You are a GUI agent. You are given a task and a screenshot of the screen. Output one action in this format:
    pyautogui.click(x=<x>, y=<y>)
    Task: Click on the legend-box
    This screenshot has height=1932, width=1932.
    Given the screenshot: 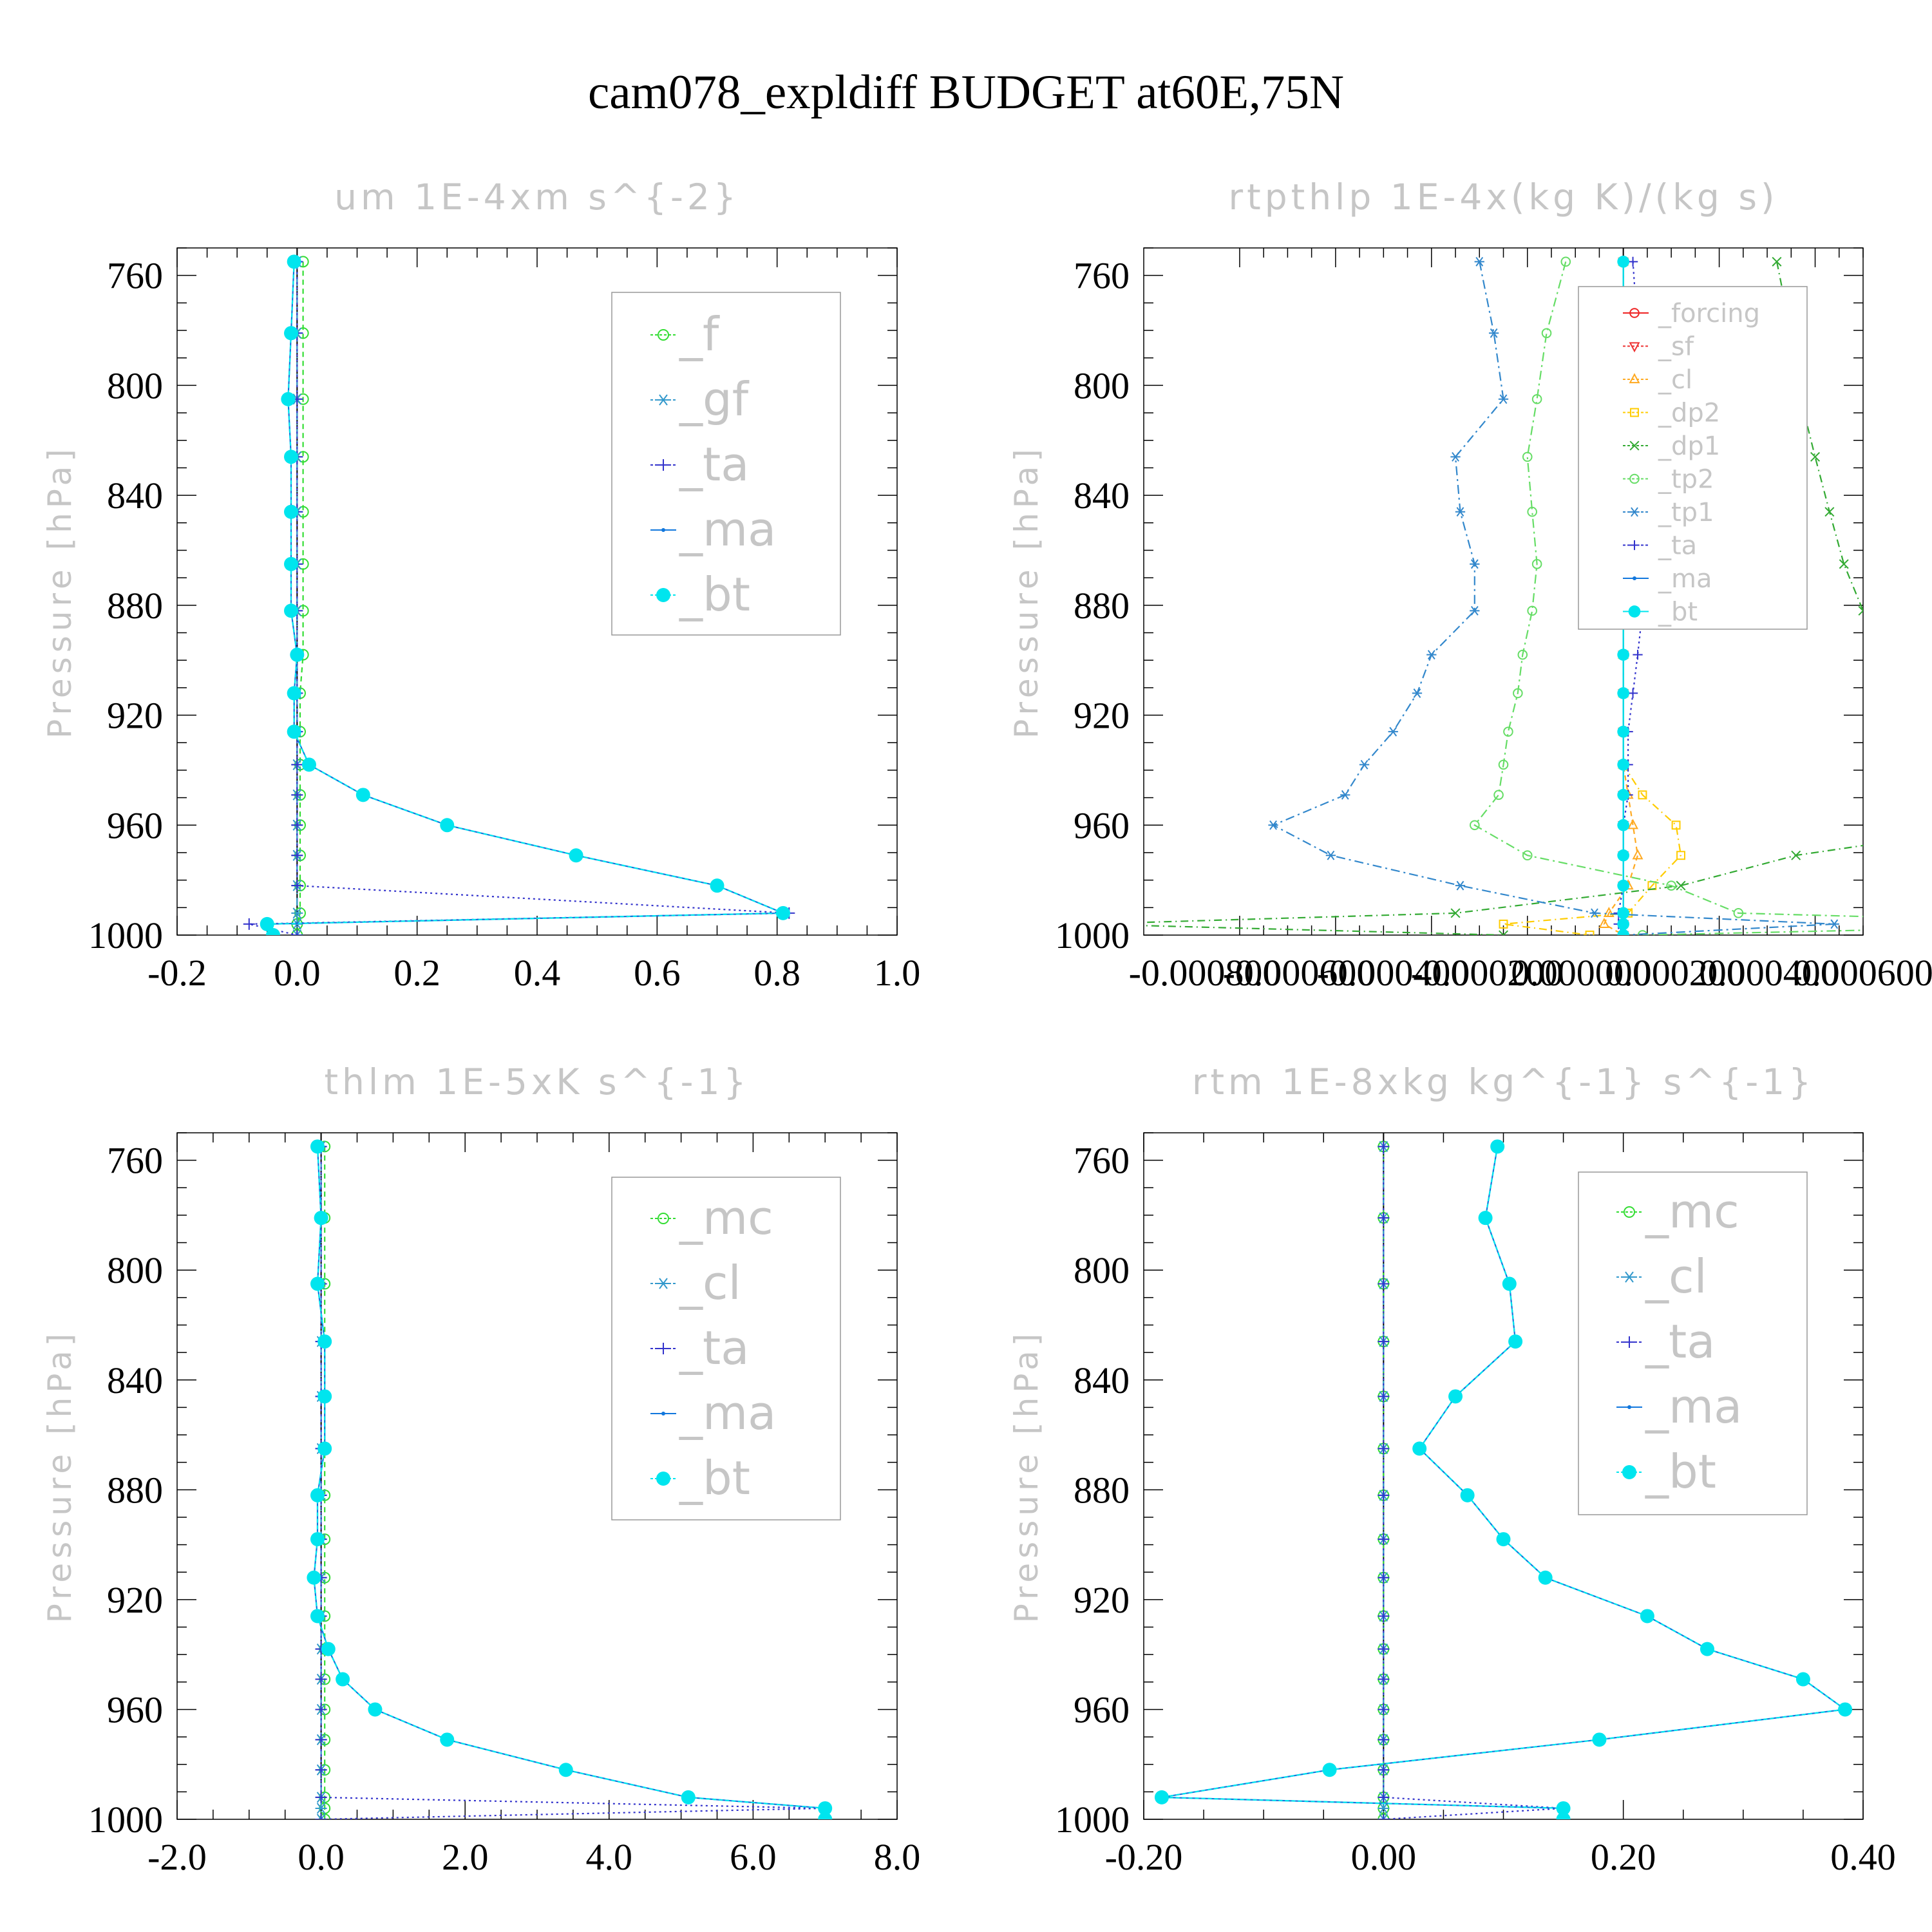 What is the action you would take?
    pyautogui.click(x=1693, y=458)
    